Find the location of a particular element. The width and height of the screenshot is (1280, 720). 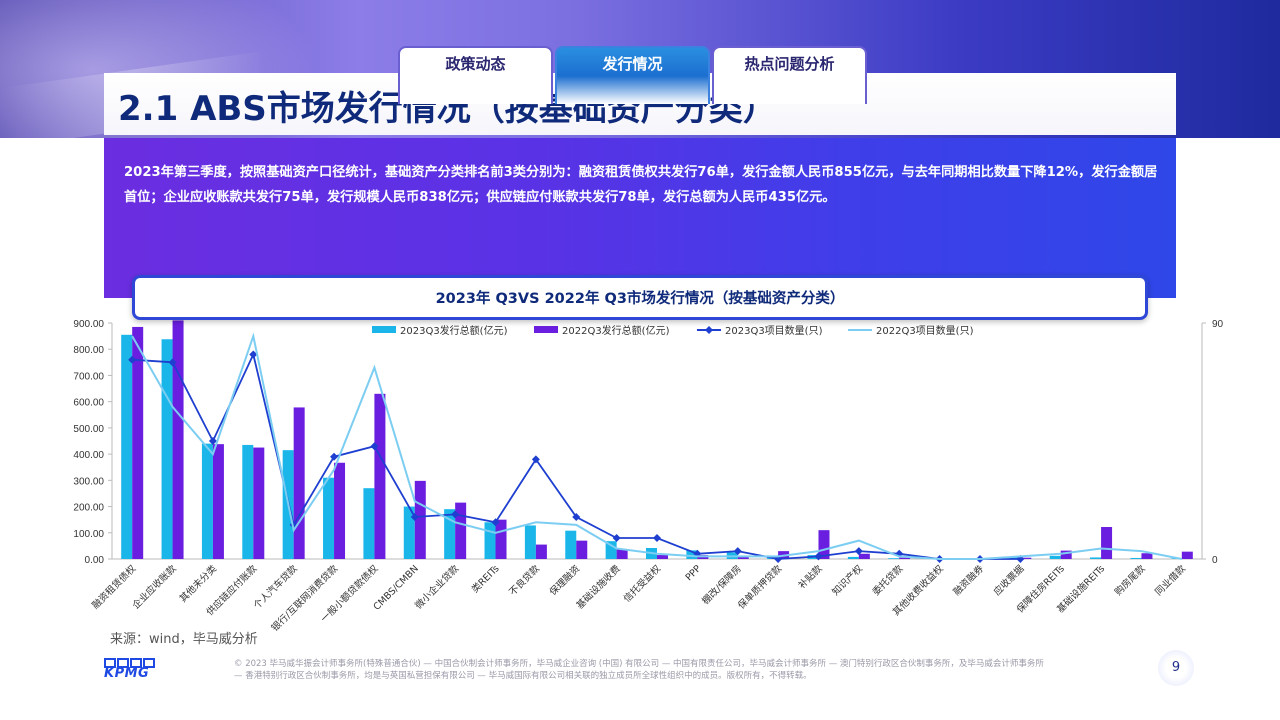

tab-hot-topics: 热点问题分析 is located at coordinates (789, 75).